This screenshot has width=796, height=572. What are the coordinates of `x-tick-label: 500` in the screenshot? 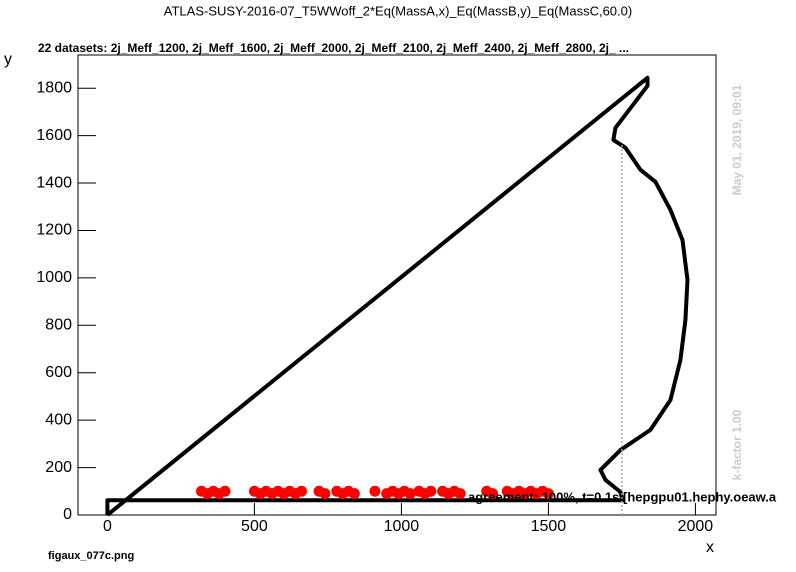 It's located at (254, 526).